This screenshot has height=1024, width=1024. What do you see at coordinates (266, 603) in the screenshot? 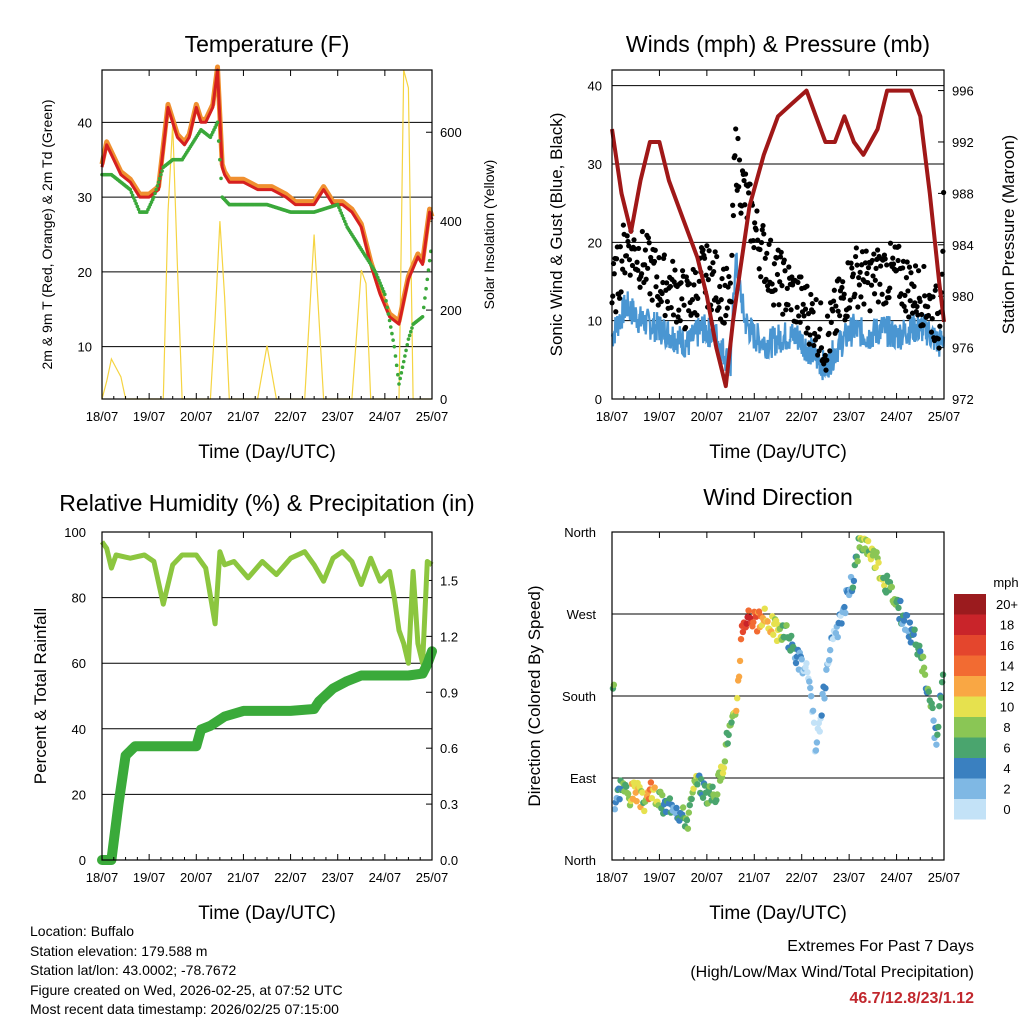
I see `rh-line` at bounding box center [266, 603].